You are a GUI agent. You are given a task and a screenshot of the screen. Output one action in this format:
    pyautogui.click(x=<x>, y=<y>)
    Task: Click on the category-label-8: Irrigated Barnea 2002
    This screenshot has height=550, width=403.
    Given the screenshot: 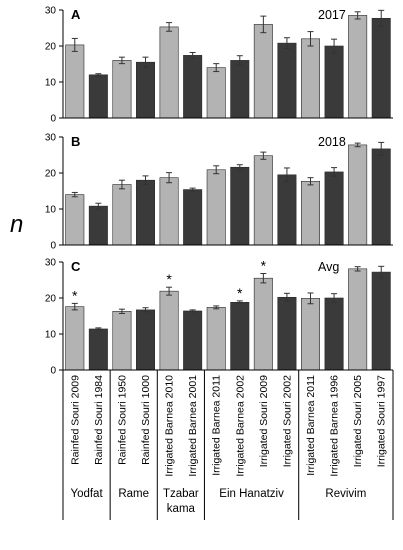 What is the action you would take?
    pyautogui.click(x=240, y=426)
    